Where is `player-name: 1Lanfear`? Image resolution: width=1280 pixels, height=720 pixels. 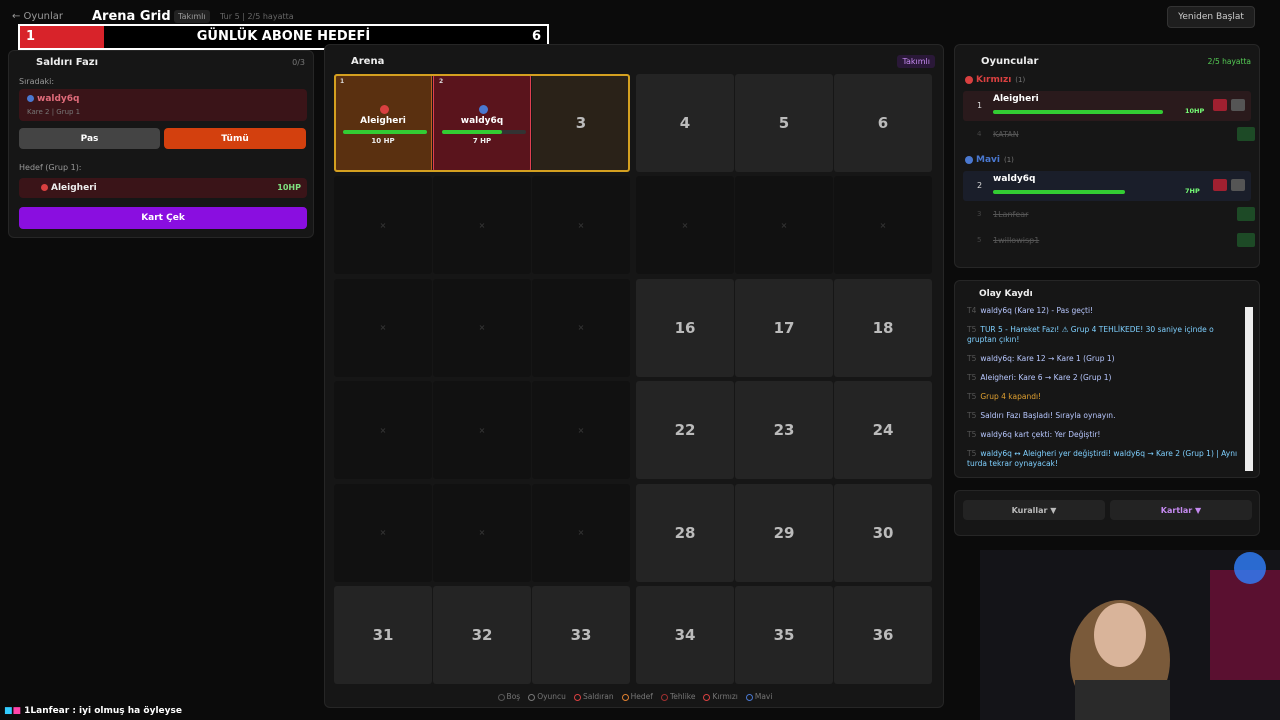
player-name: 1Lanfear is located at coordinates (1011, 214).